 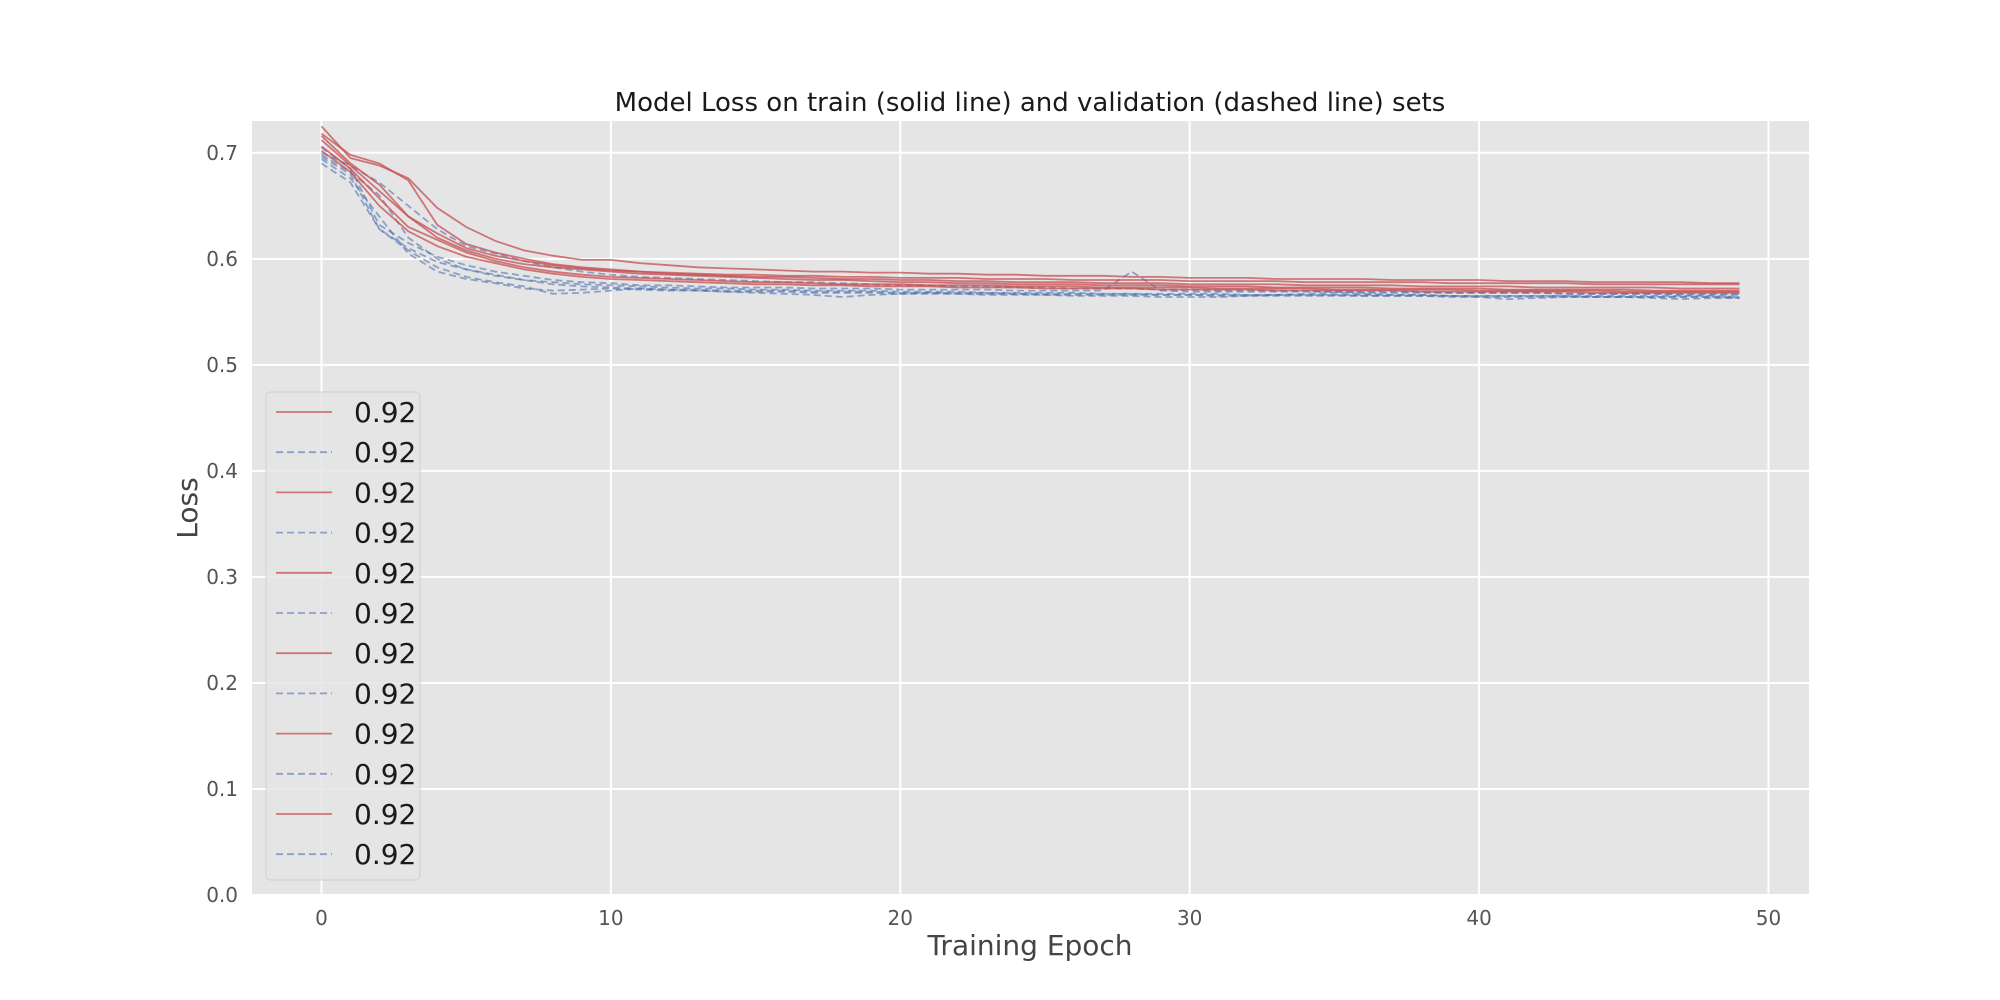 What do you see at coordinates (222, 524) in the screenshot?
I see `y-tick-labels: 0.0 0.1 0.2 0.3 0.4 0.5 0.6 0.7` at bounding box center [222, 524].